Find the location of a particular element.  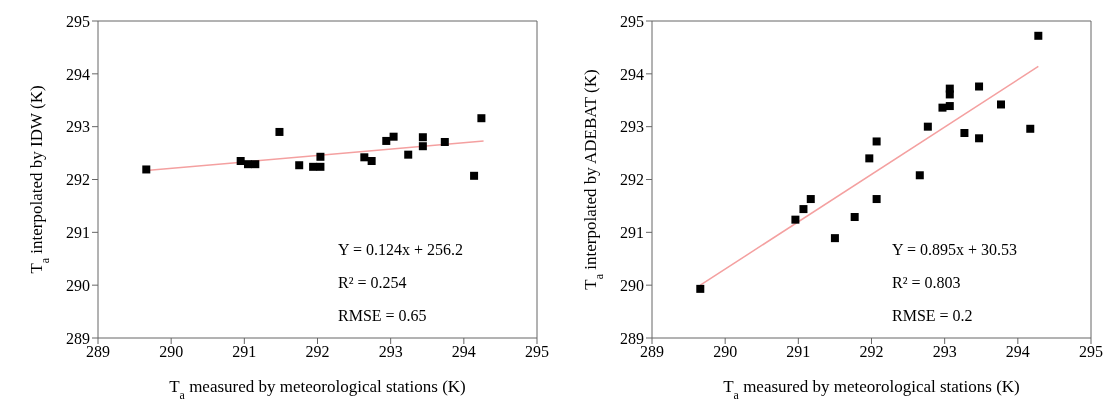

annotation: R² = 0.254 is located at coordinates (373, 283).